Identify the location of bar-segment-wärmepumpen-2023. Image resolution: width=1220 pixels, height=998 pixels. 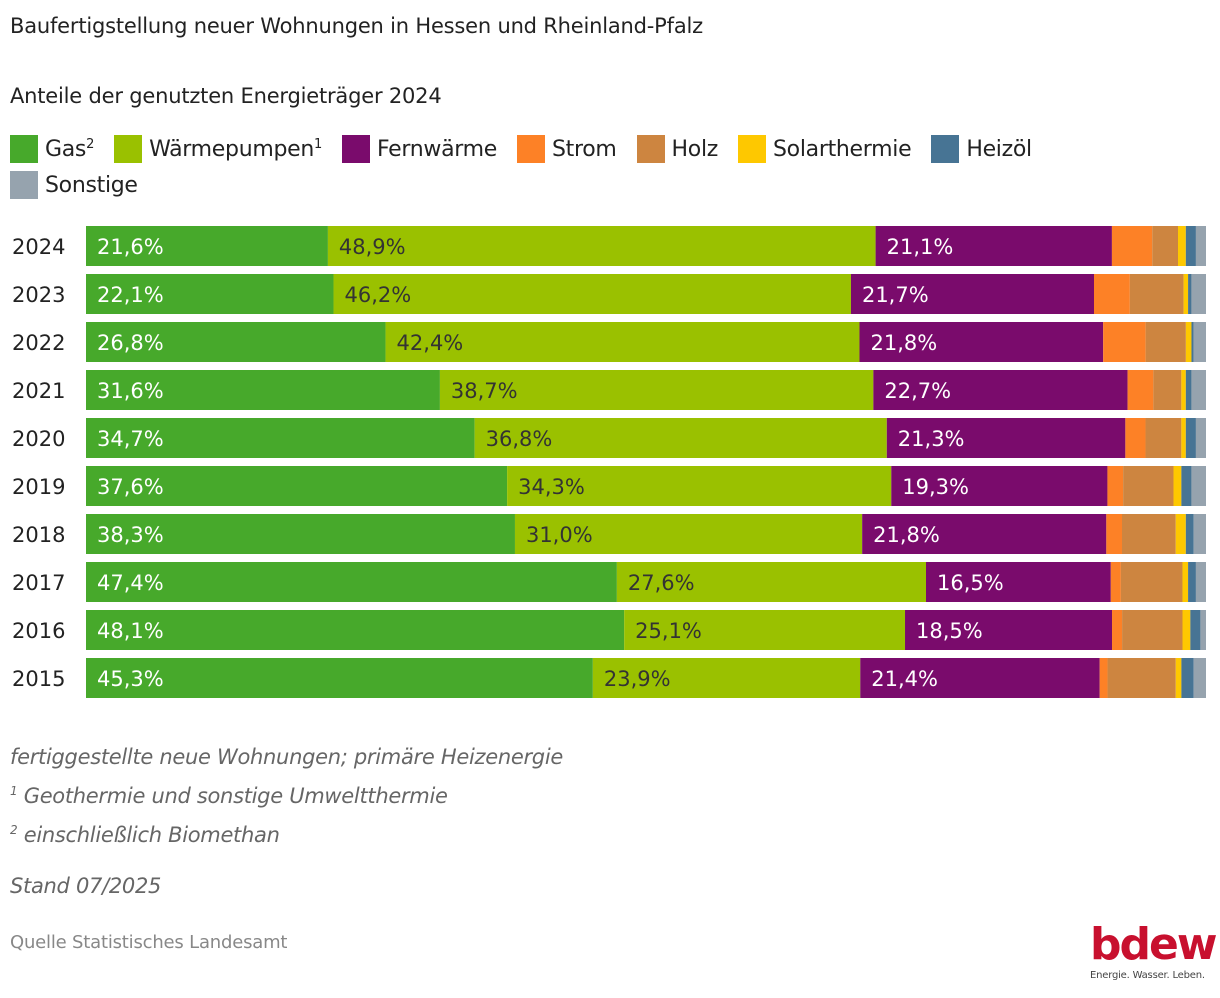
(592, 294).